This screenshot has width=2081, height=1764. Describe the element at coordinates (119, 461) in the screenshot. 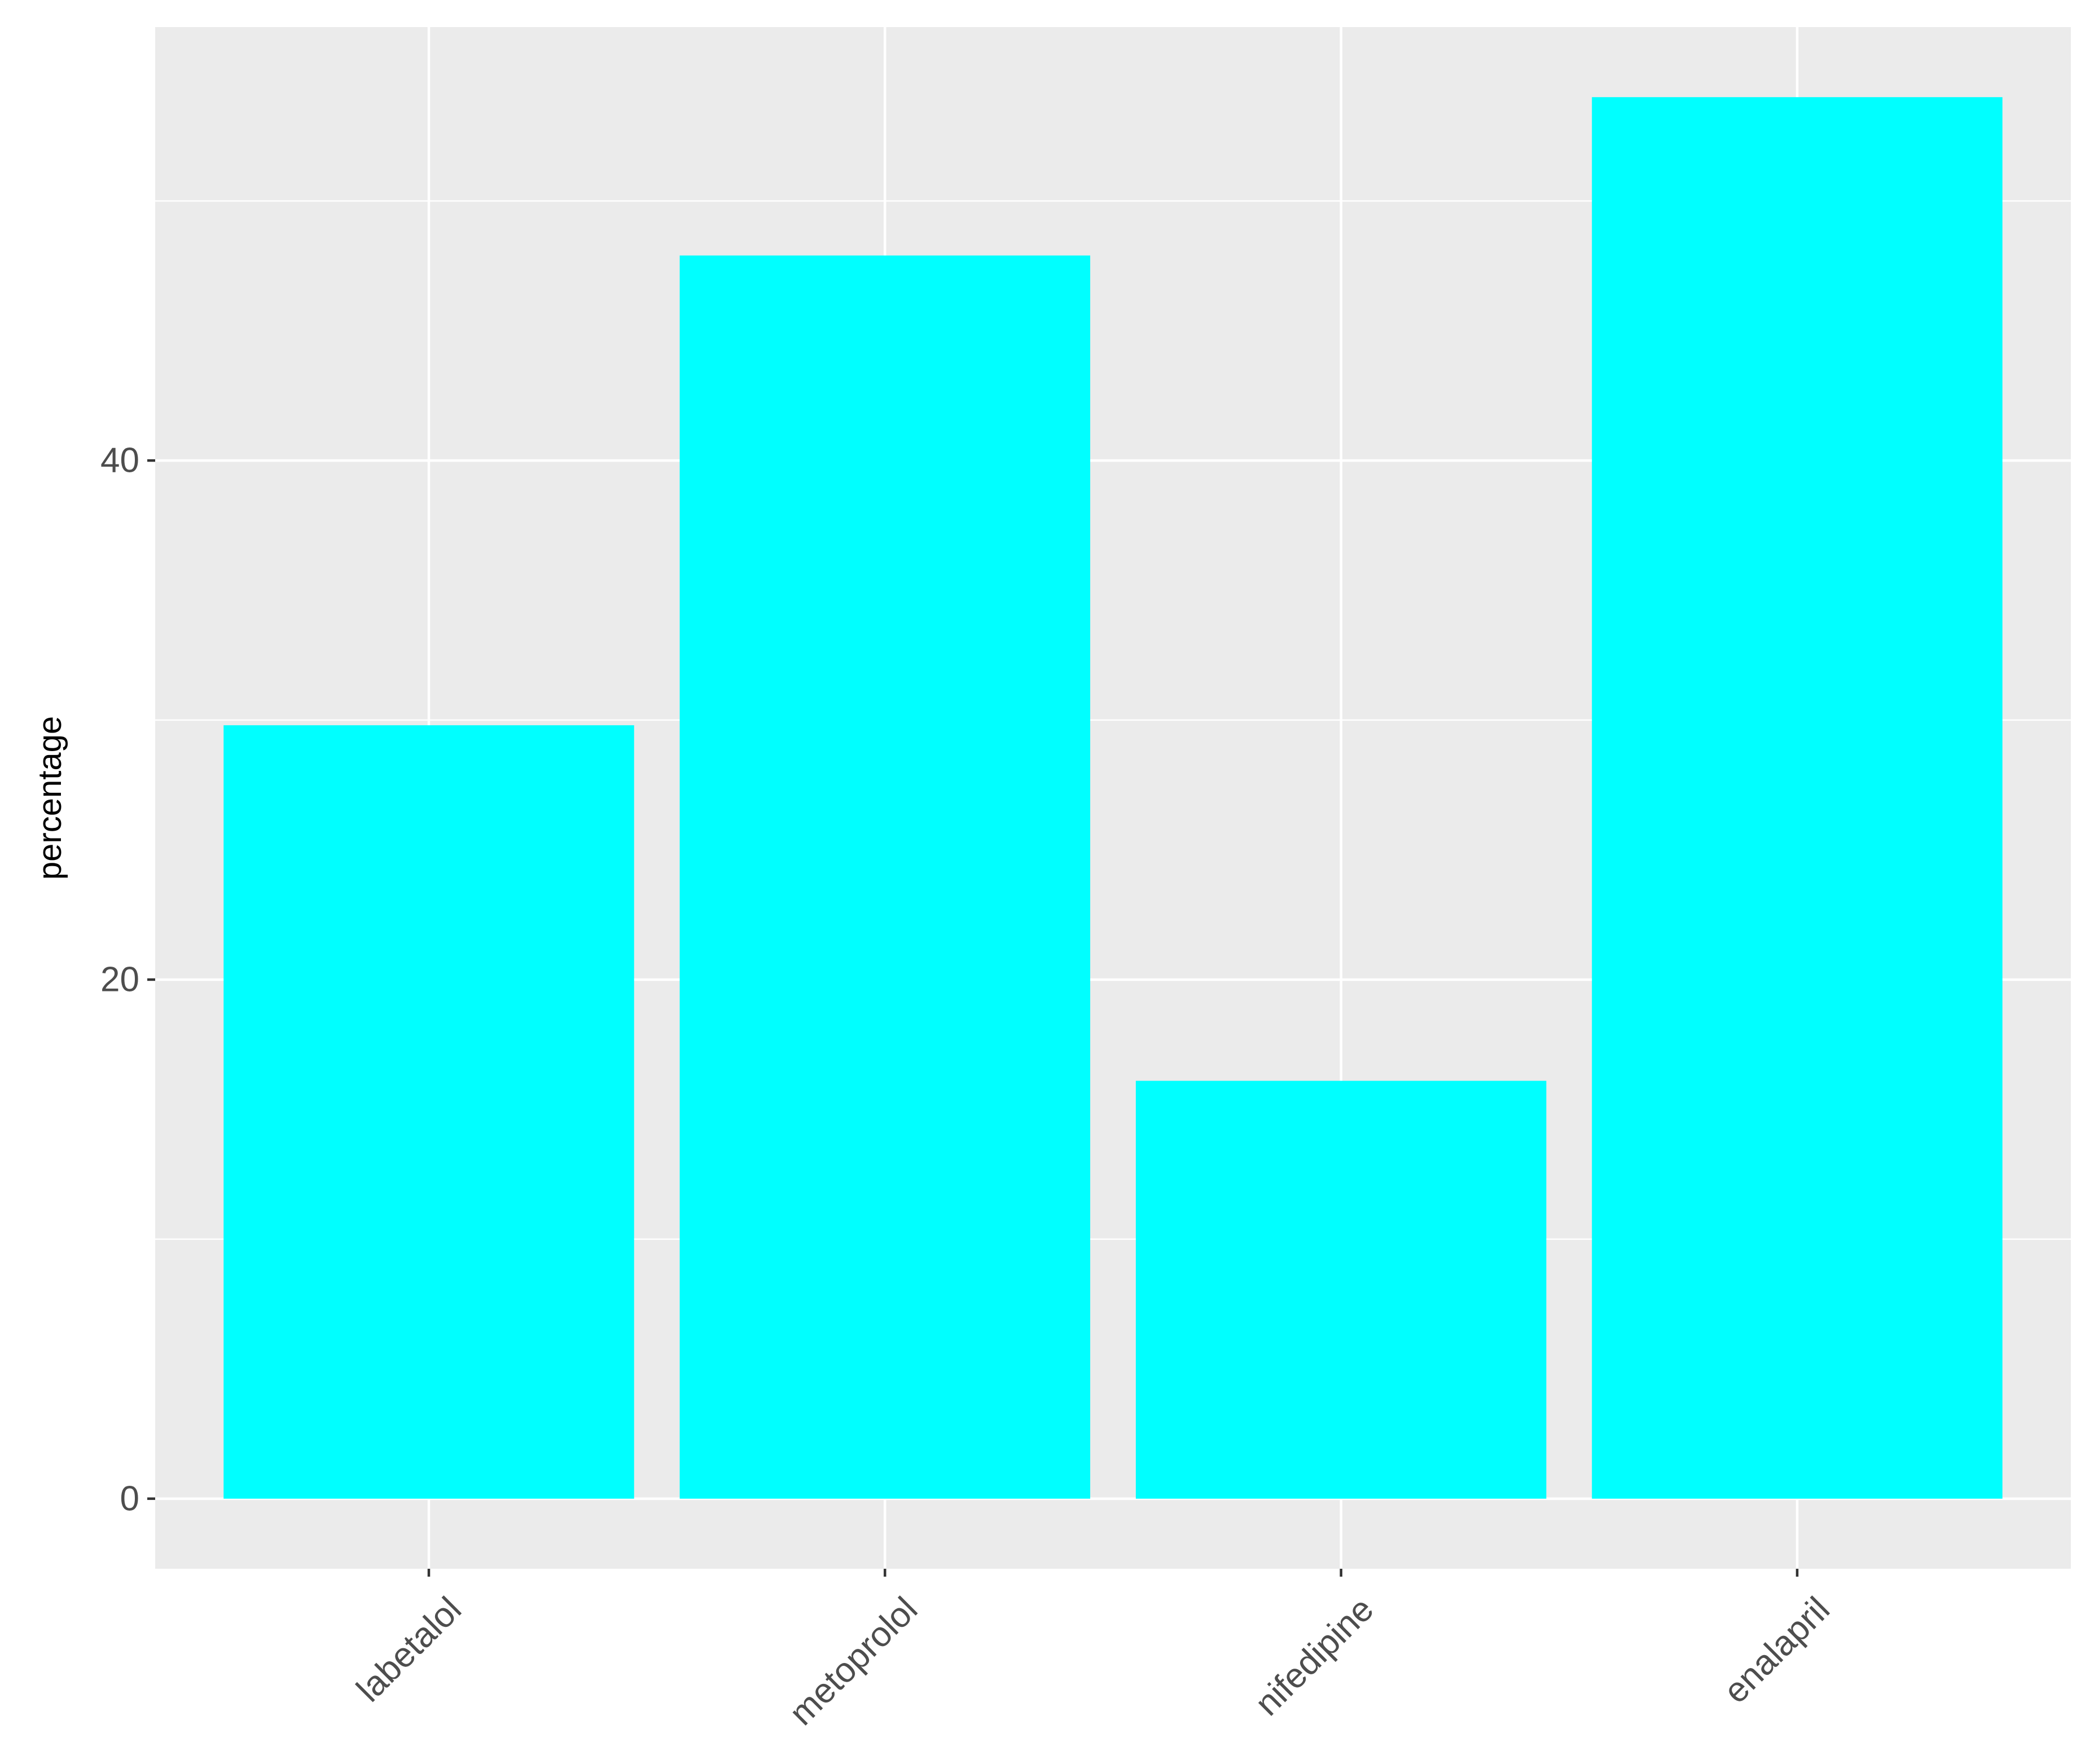

I see `y-tick-label: 40` at that location.